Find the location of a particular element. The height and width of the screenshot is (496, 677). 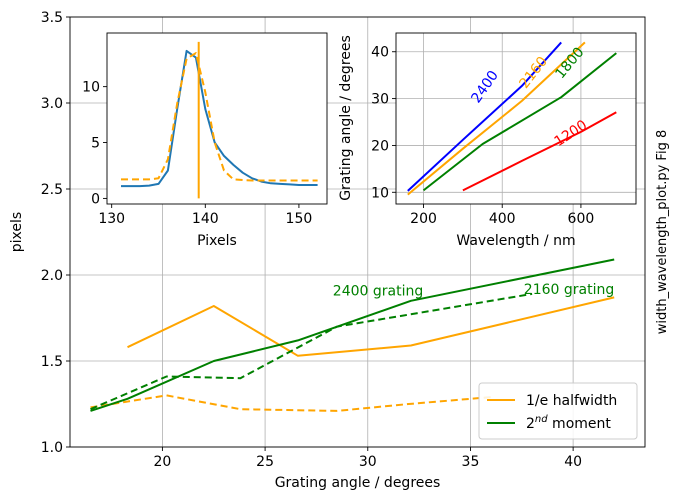

inset-left-series-0-line is located at coordinates (219, 118).